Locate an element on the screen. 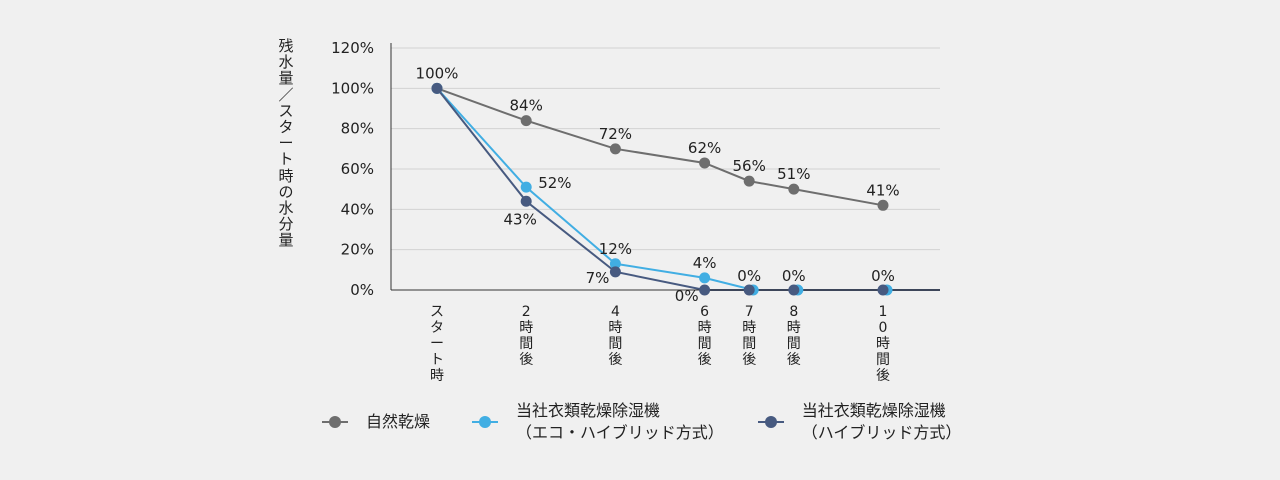 This screenshot has height=480, width=1280. legend-item-eco-hybrid: 当社衣類乾燥除湿機 （エコ・ハイブリッド方式） is located at coordinates (598, 422).